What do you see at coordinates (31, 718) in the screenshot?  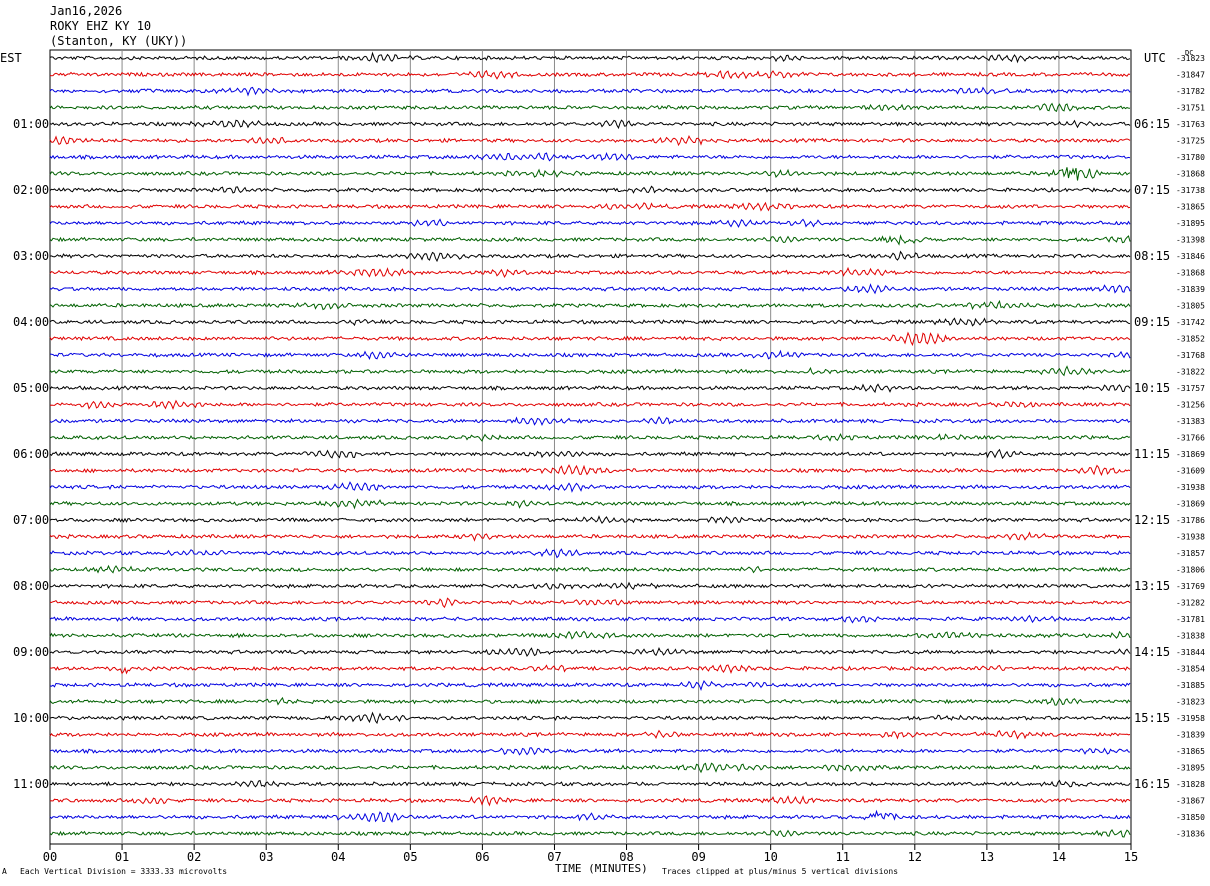 I see `left-hour-label: 10:00` at bounding box center [31, 718].